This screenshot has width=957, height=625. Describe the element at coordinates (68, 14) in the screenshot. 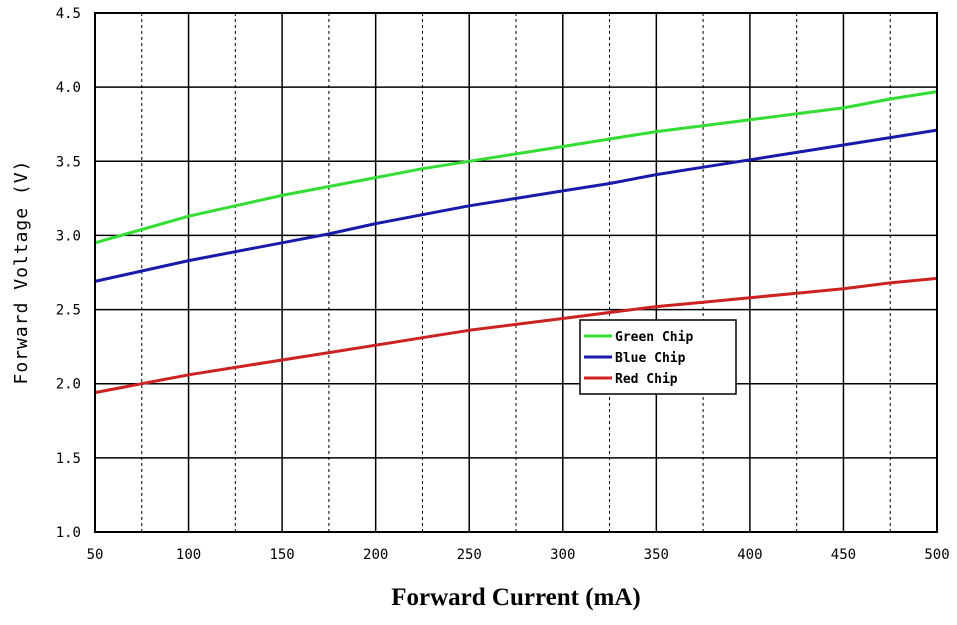

I see `y-tick-label: 4.5` at that location.